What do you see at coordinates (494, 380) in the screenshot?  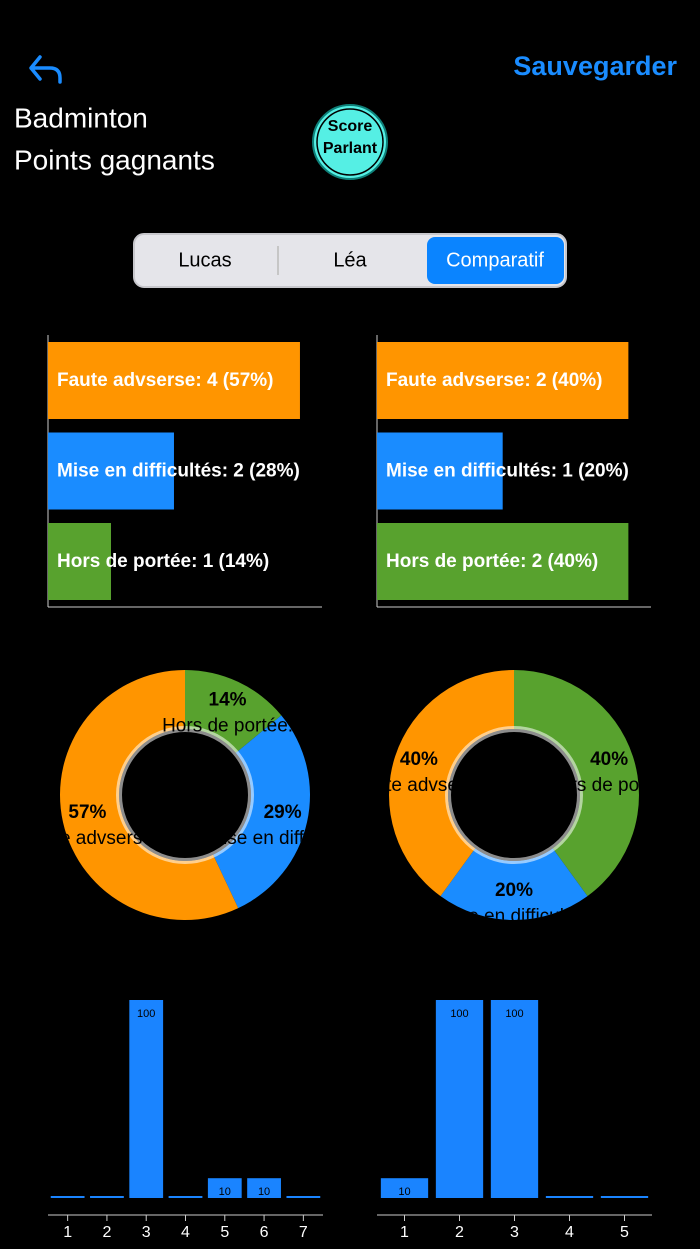 I see `bar-label: Faute advserse: 2 (40%)` at bounding box center [494, 380].